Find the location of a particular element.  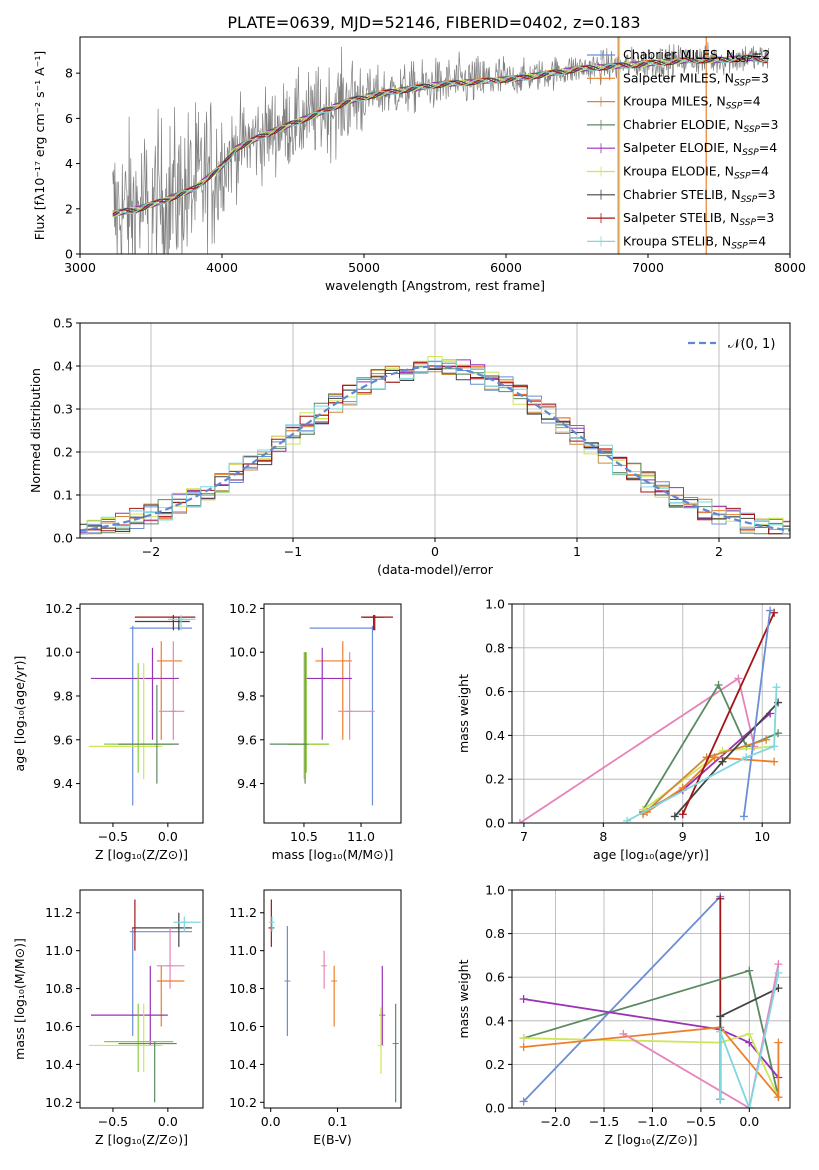

x-axis-label: age [log₁₀(age/yr)] is located at coordinates (651, 854).